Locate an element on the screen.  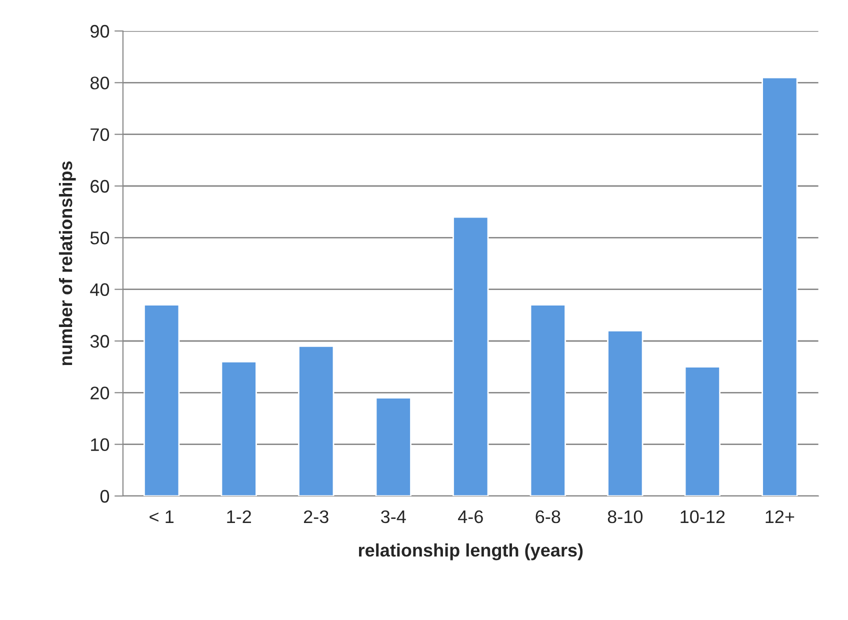
y-tick-label: 90 is located at coordinates (100, 31).